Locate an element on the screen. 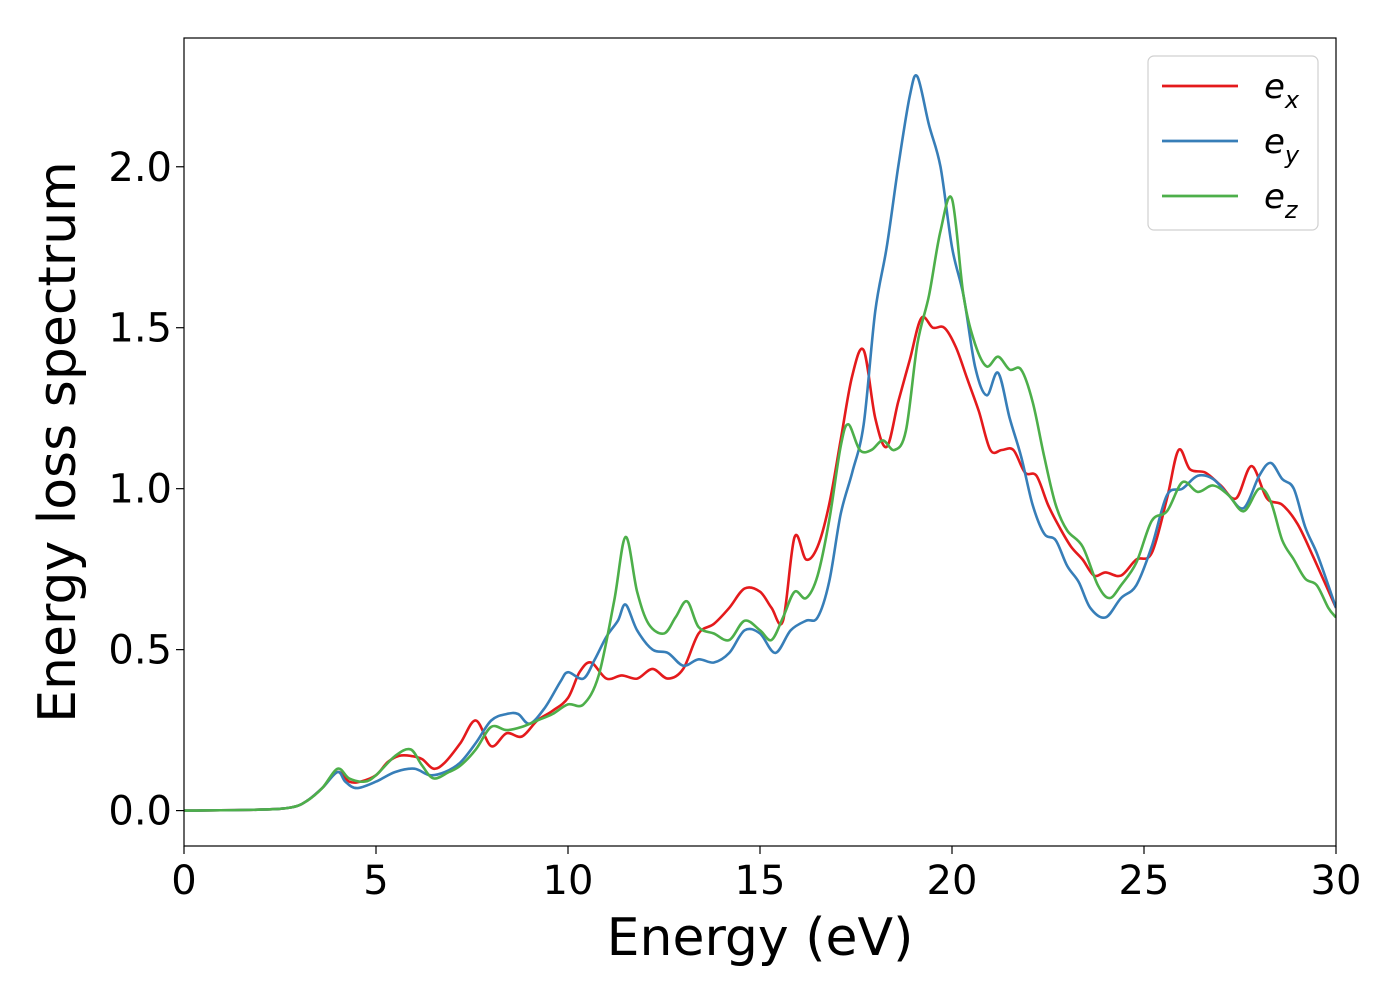  x-tick-label: 10 is located at coordinates (568, 881).